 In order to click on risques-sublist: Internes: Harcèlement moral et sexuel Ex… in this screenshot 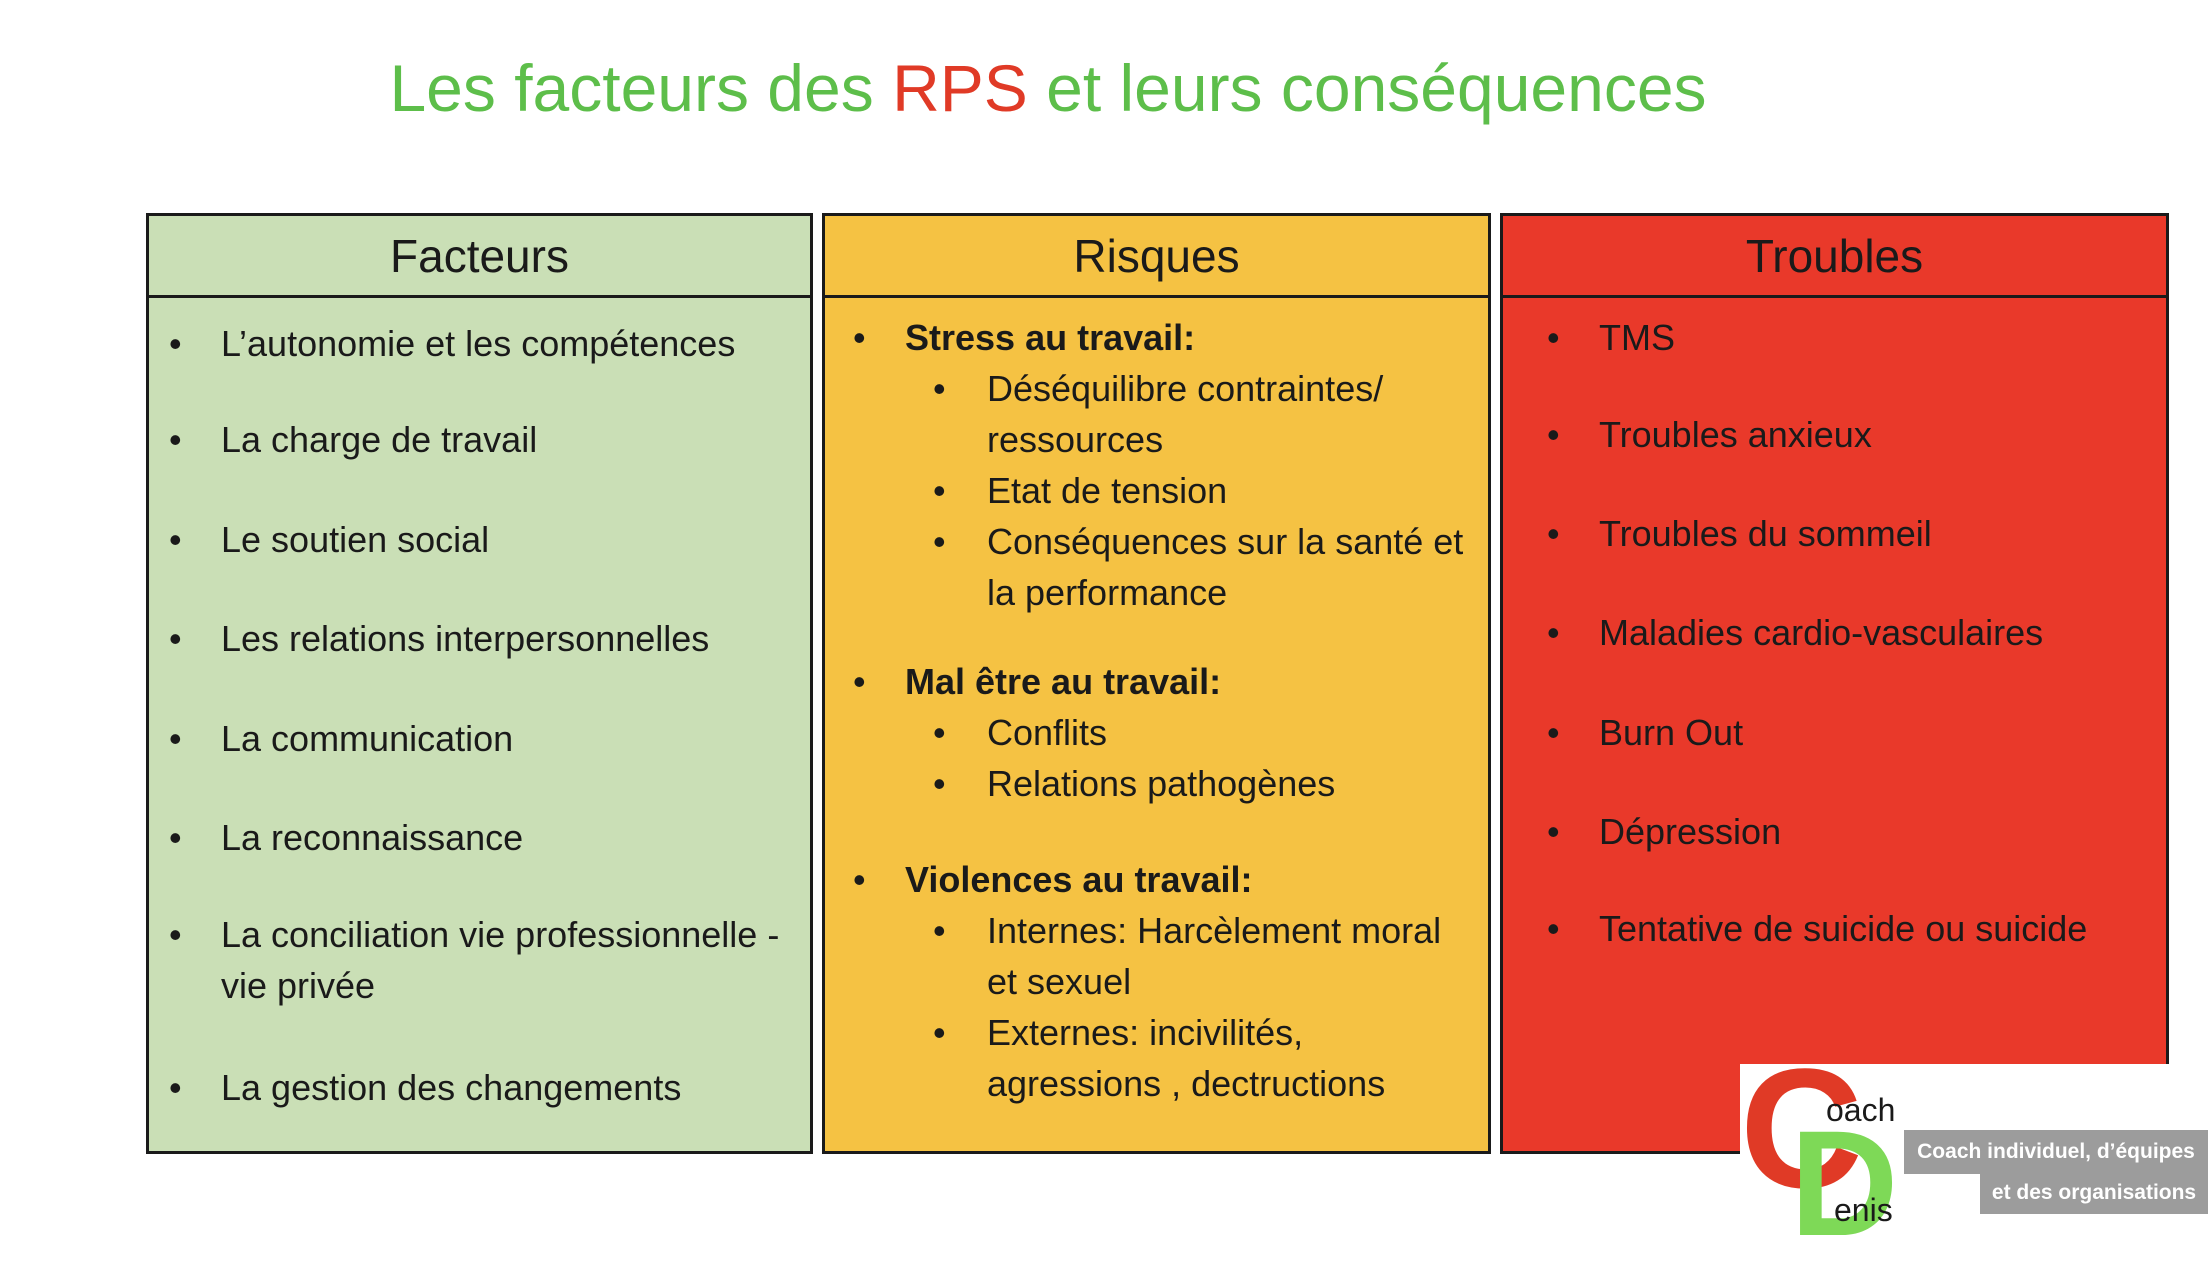, I will do `click(1186, 1007)`.